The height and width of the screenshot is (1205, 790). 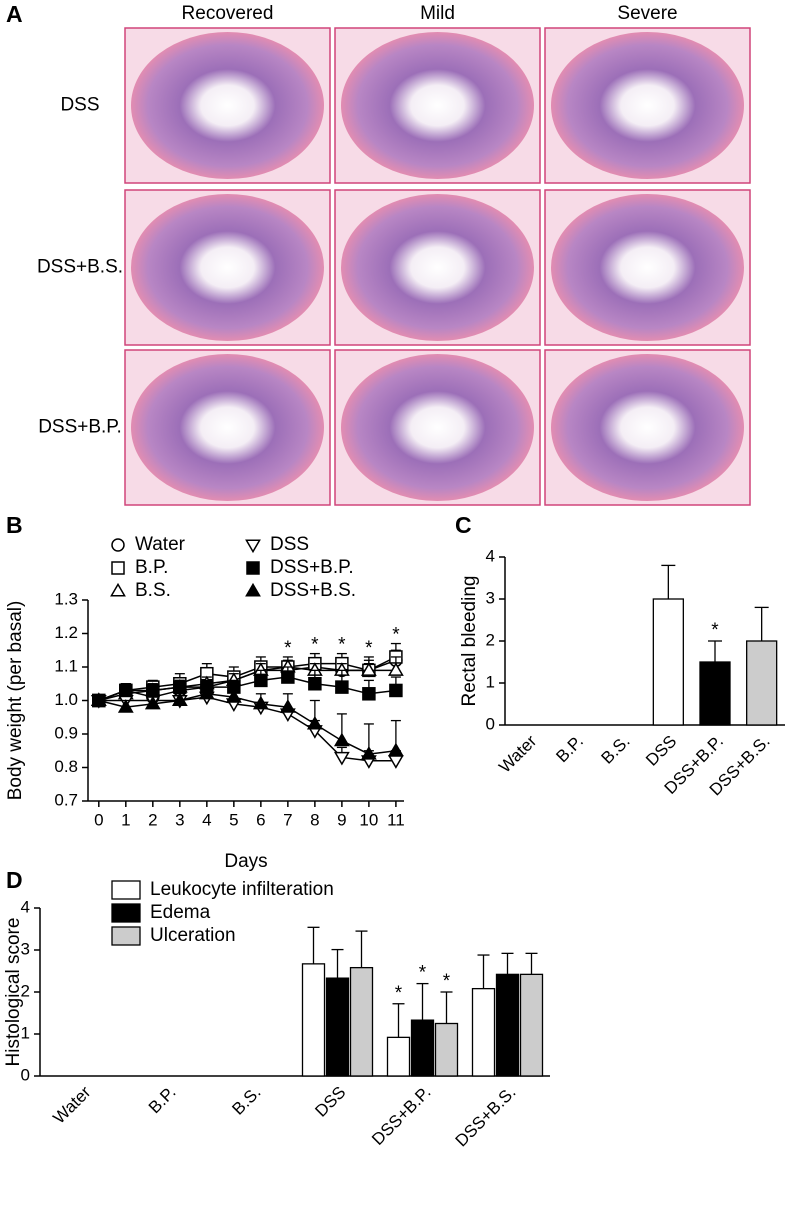 I want to click on x-tick-label: 0, so click(x=98, y=819).